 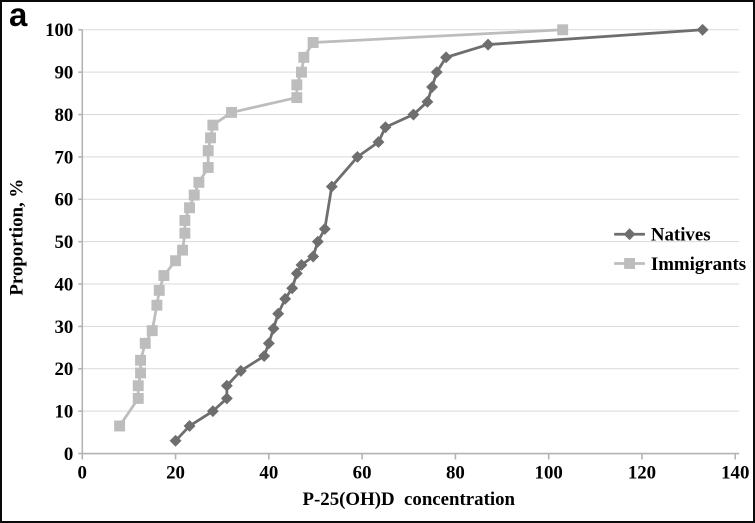 What do you see at coordinates (268, 472) in the screenshot?
I see `x-tick-label: 40` at bounding box center [268, 472].